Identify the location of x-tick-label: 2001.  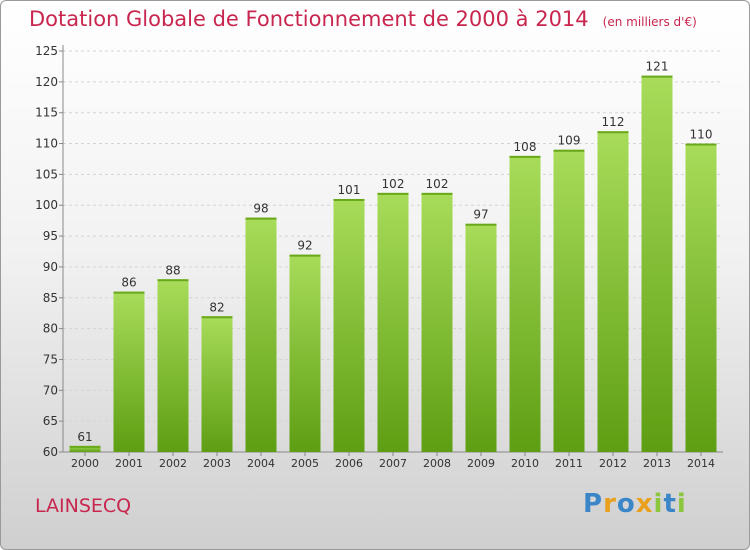
(129, 463).